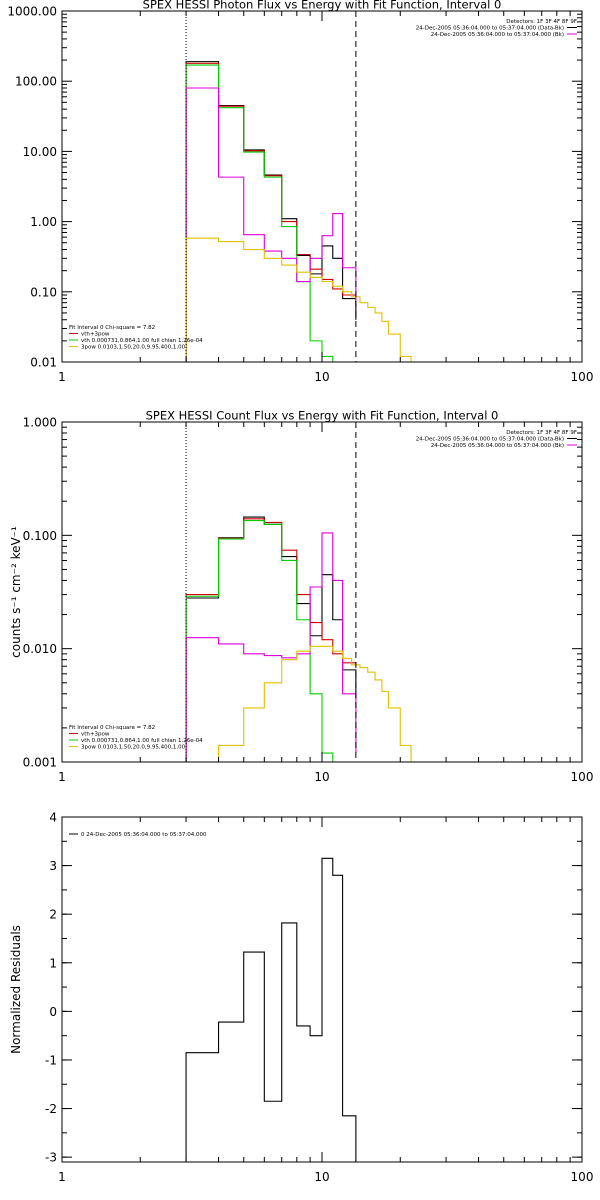 This screenshot has width=600, height=1200. Describe the element at coordinates (40, 763) in the screenshot. I see `y-tick-label: 0.001` at that location.